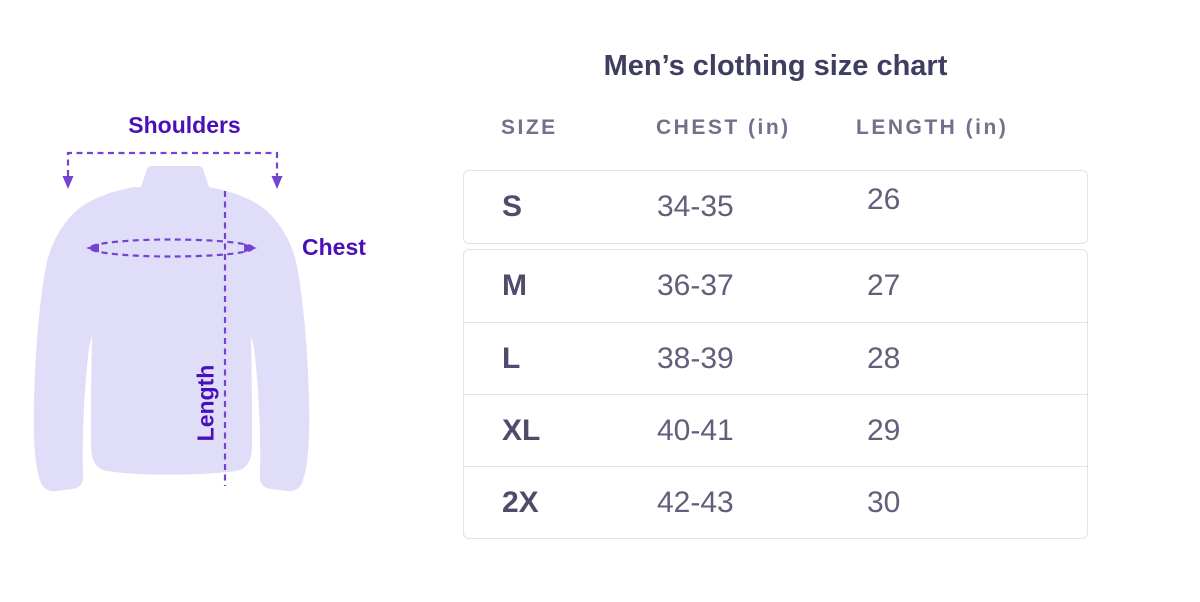 This screenshot has height=602, width=1200. Describe the element at coordinates (205, 403) in the screenshot. I see `length-label: Length` at that location.